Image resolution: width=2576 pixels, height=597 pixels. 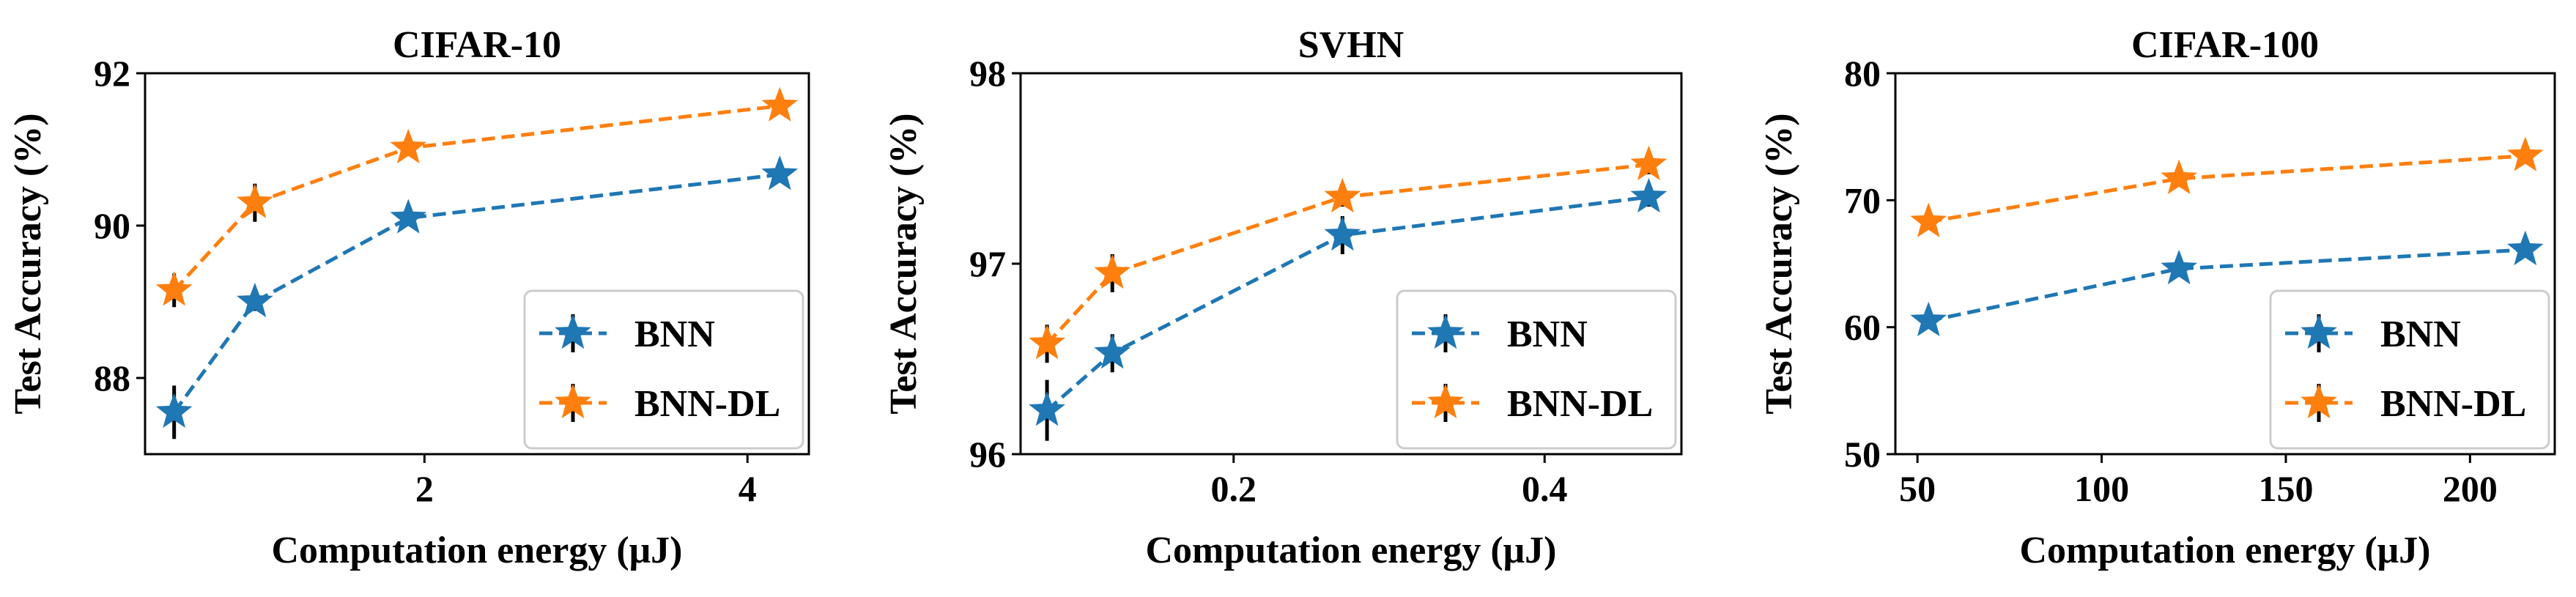 What do you see at coordinates (2285, 489) in the screenshot?
I see `x-tick-label: 150` at bounding box center [2285, 489].